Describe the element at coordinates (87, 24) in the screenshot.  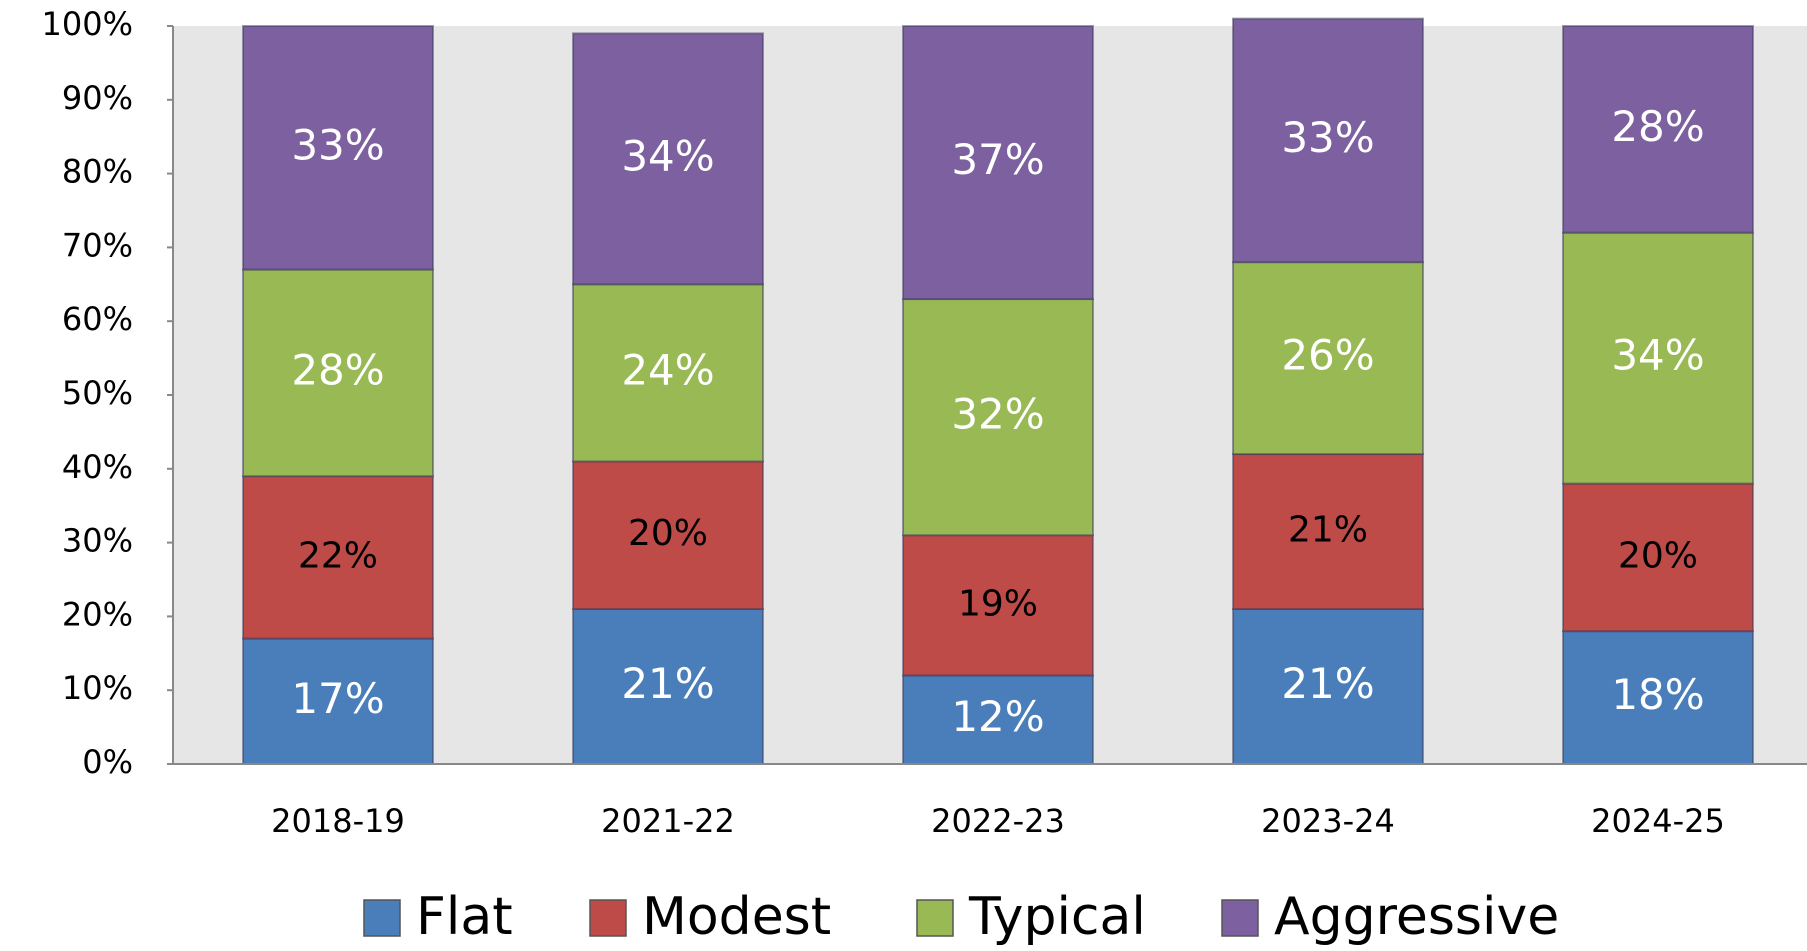
I see `y-tick-label: 100%` at that location.